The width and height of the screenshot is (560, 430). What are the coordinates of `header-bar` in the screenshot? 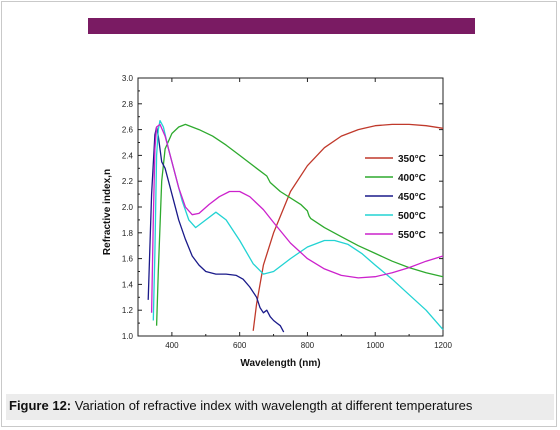 It's located at (281, 26).